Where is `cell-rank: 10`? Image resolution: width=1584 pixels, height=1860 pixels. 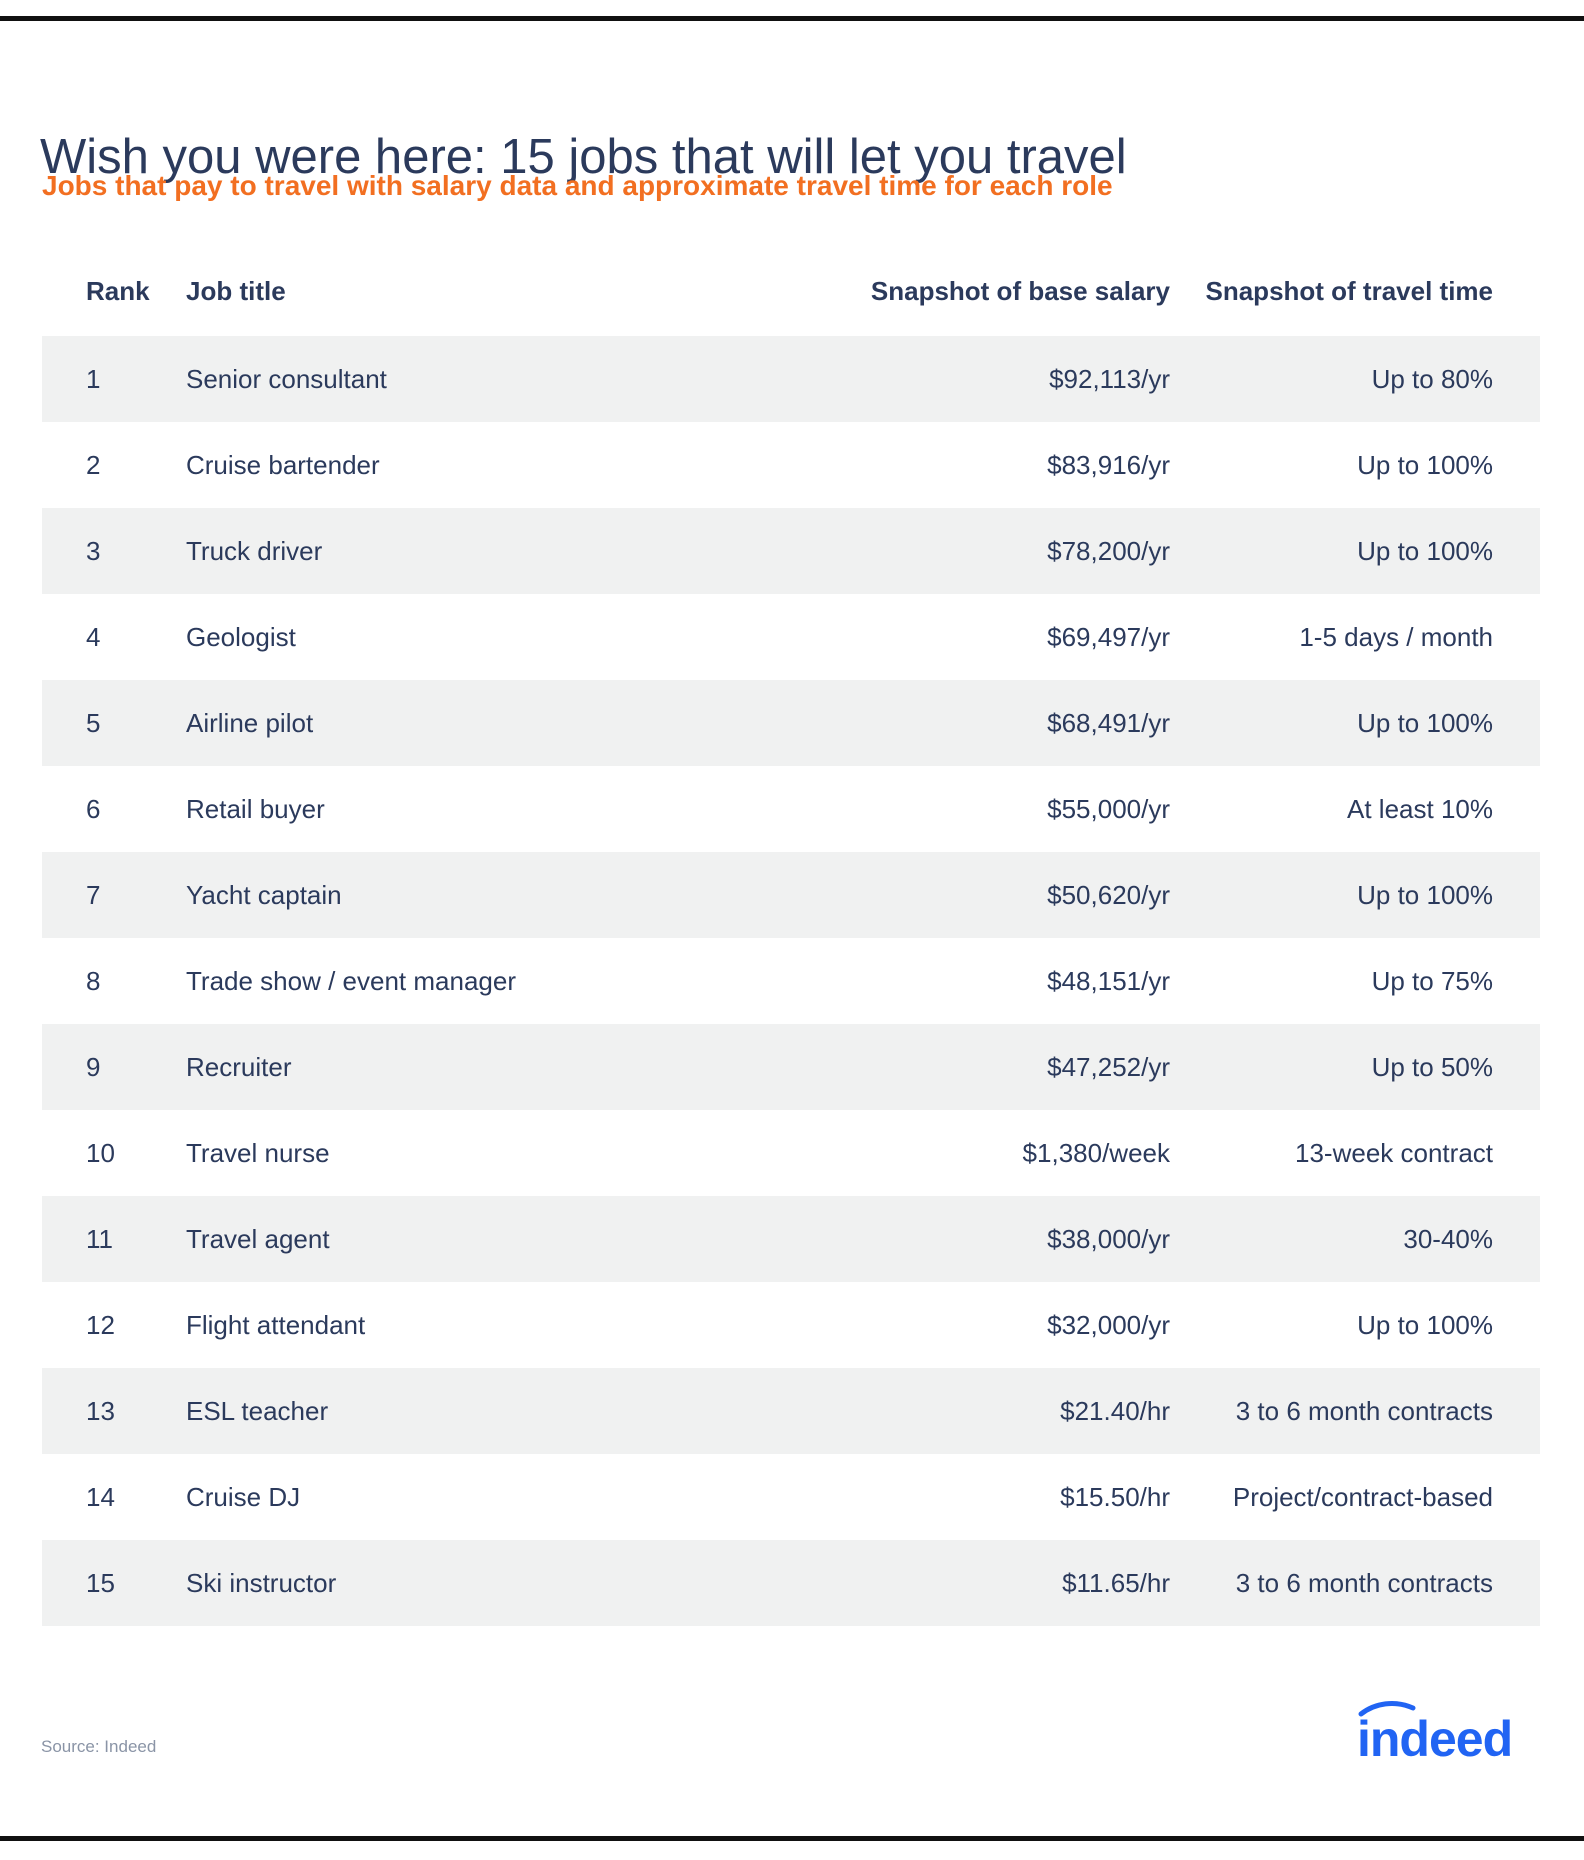
cell-rank: 10 is located at coordinates (100, 1152).